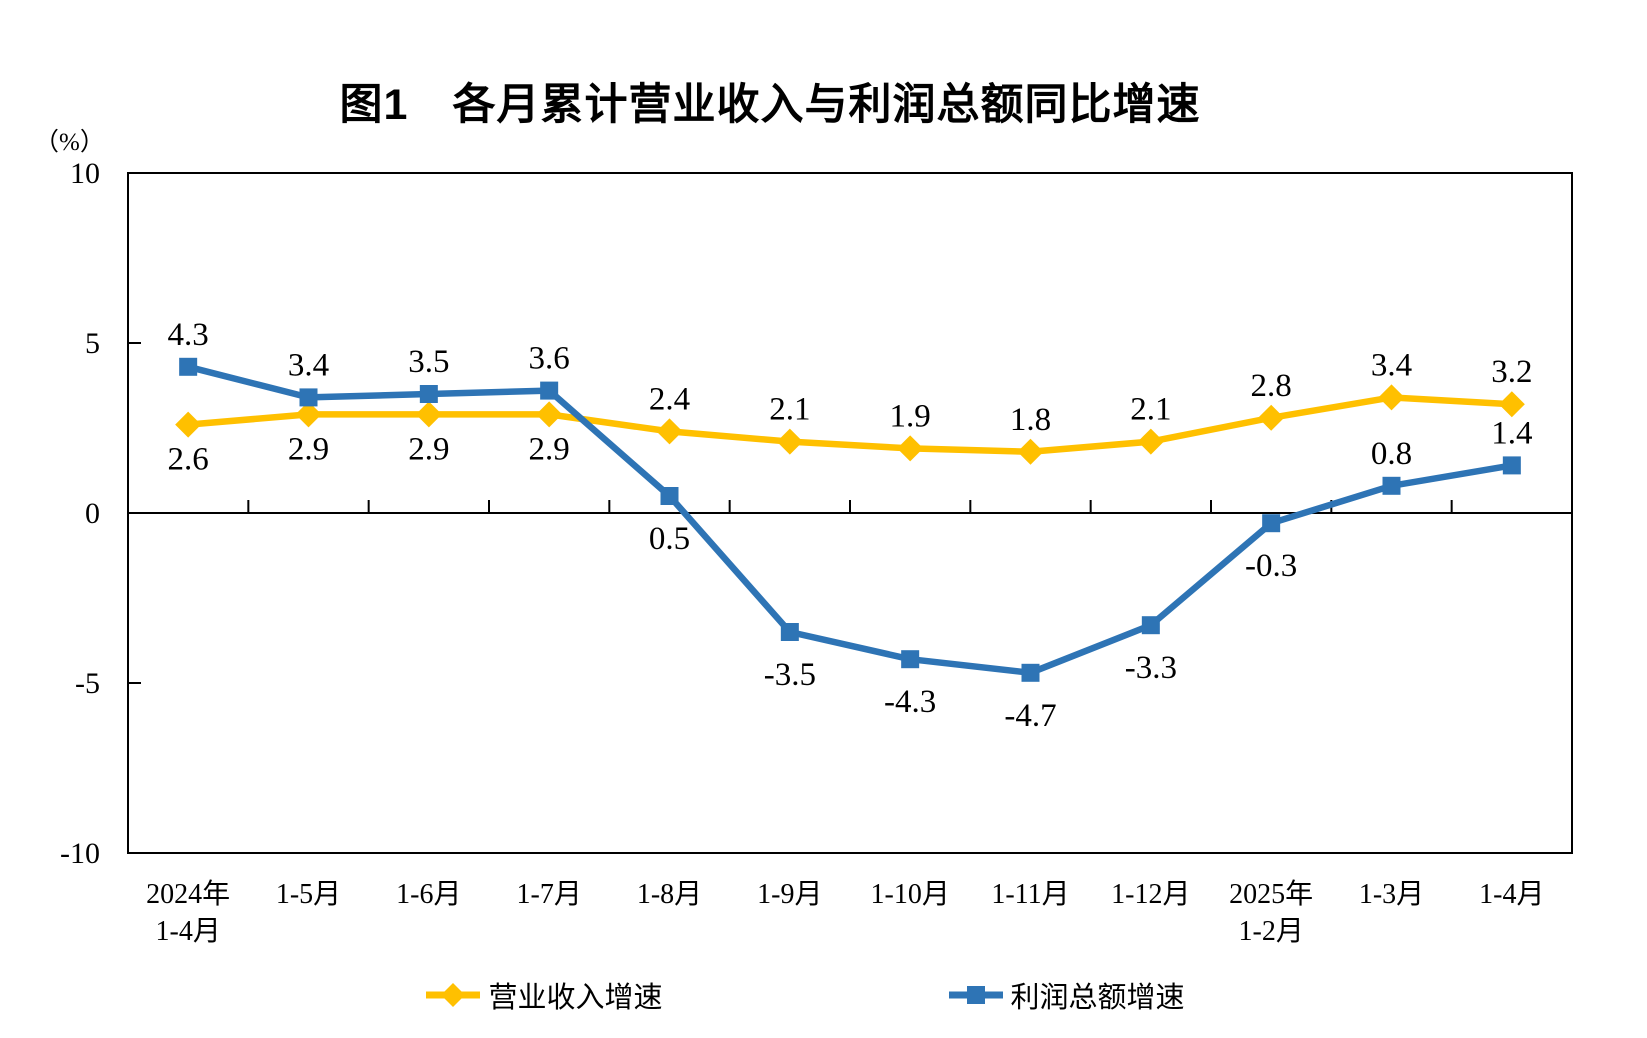  I want to click on data-point-label: 3.2, so click(1511, 372).